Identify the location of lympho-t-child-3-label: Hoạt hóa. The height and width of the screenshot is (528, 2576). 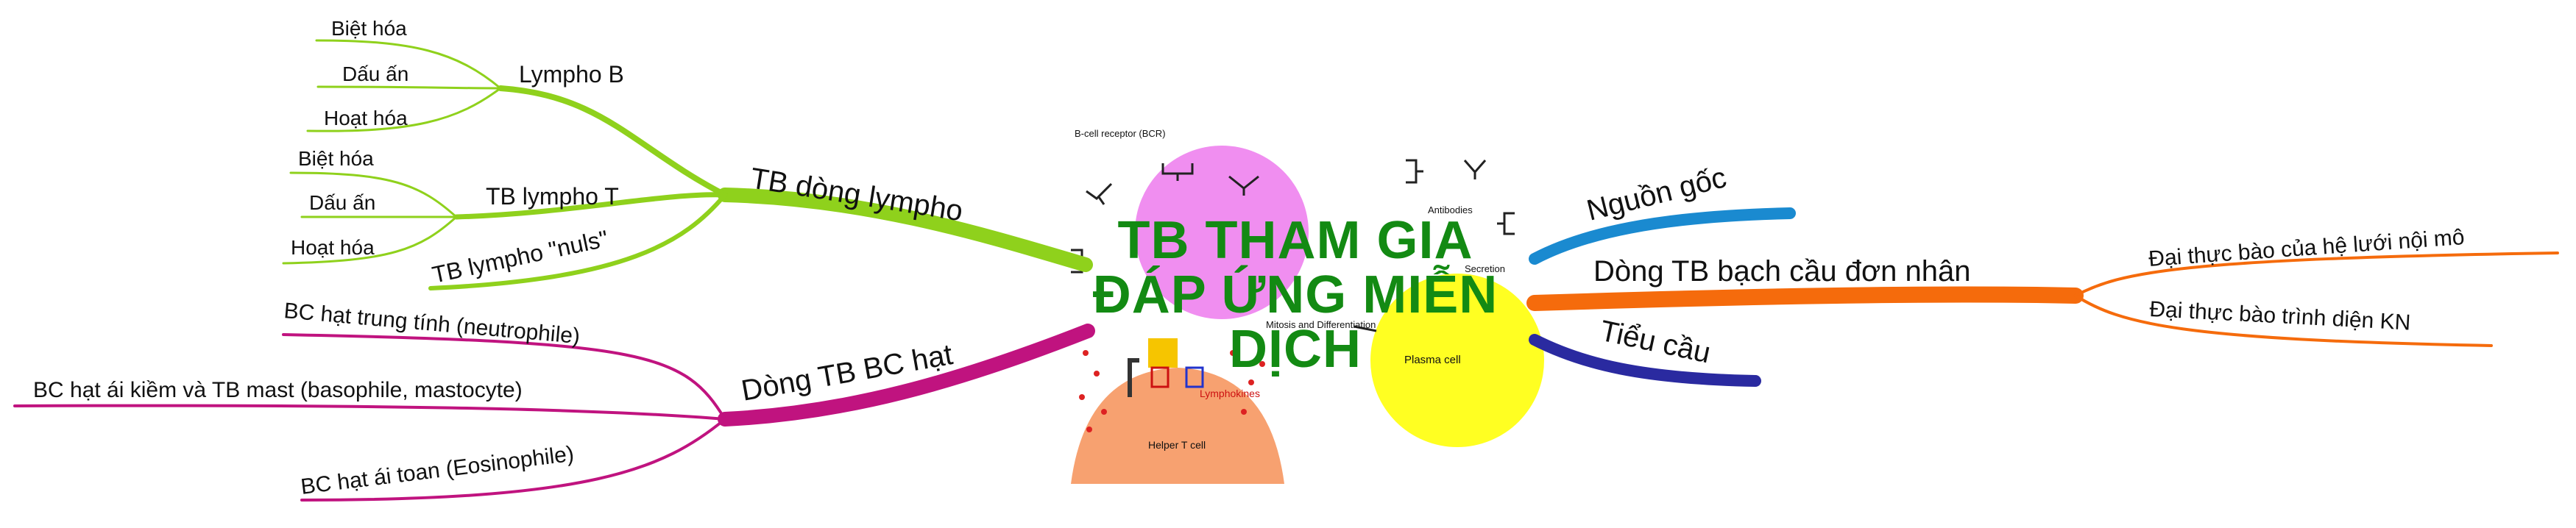
(333, 247).